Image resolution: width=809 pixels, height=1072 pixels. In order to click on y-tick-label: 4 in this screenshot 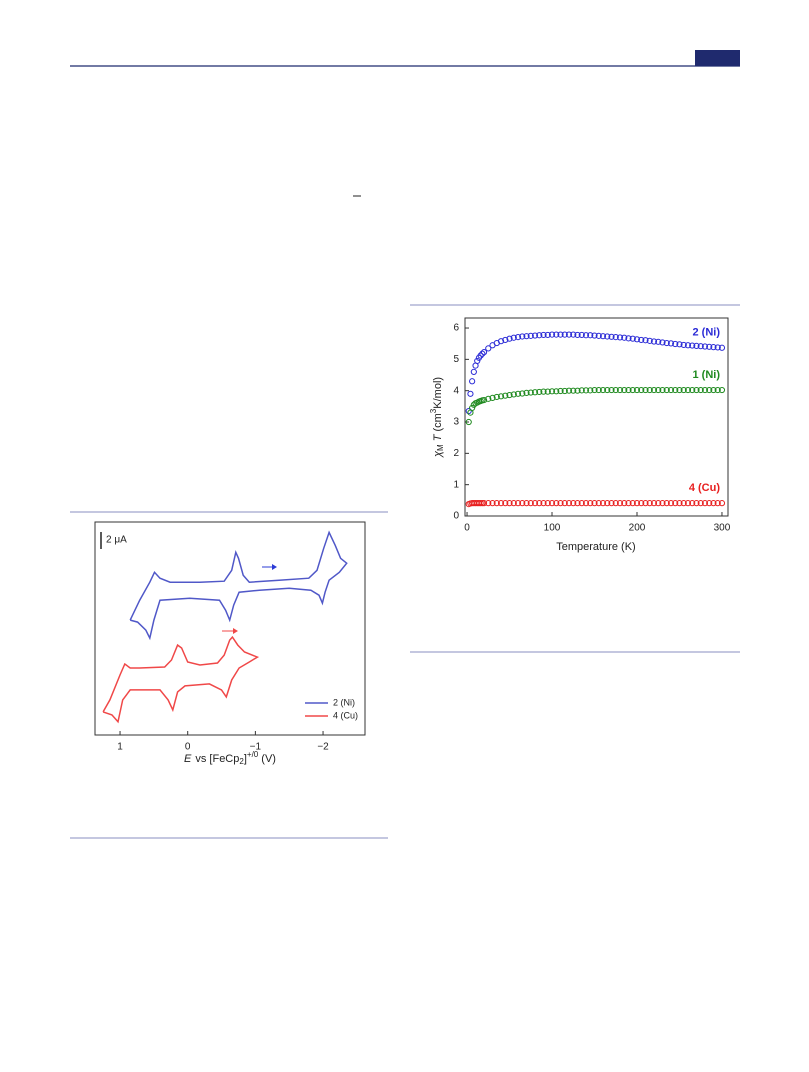, I will do `click(456, 390)`.